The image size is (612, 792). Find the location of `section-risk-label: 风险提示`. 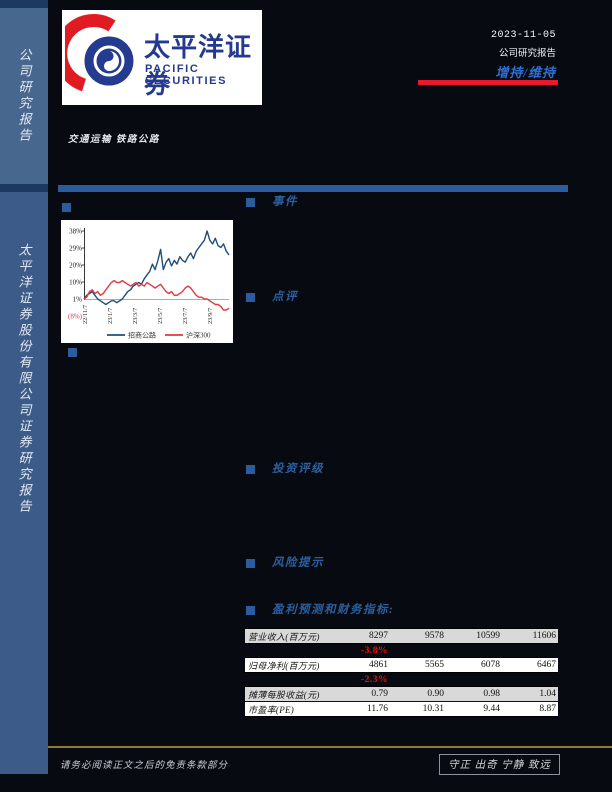

section-risk-label: 风险提示 is located at coordinates (298, 563).